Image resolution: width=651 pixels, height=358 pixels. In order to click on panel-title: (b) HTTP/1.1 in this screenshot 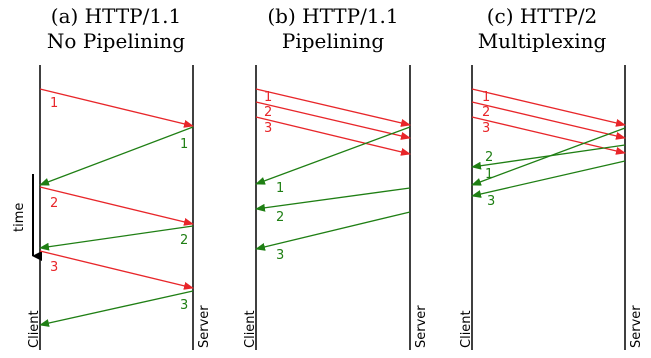, I will do `click(332, 16)`.